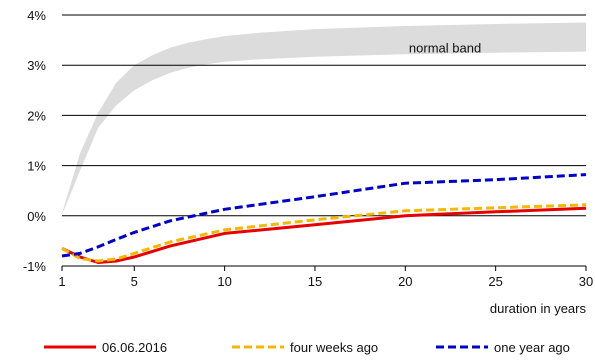 The height and width of the screenshot is (360, 595). I want to click on y-tick-label: 4%, so click(36, 15).